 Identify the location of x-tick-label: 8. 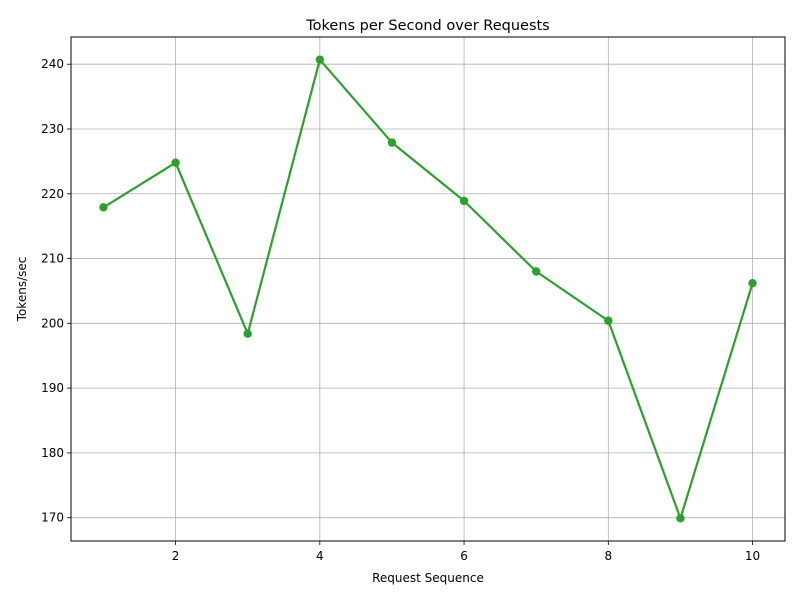
(608, 556).